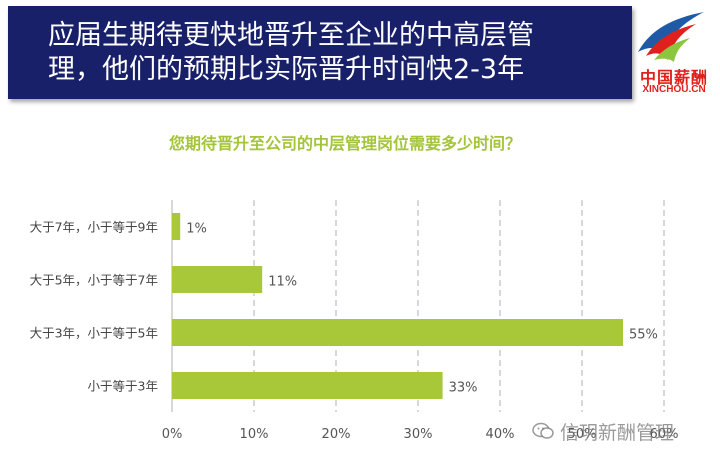 This screenshot has height=467, width=720. What do you see at coordinates (282, 282) in the screenshot?
I see `data-label: 11%` at bounding box center [282, 282].